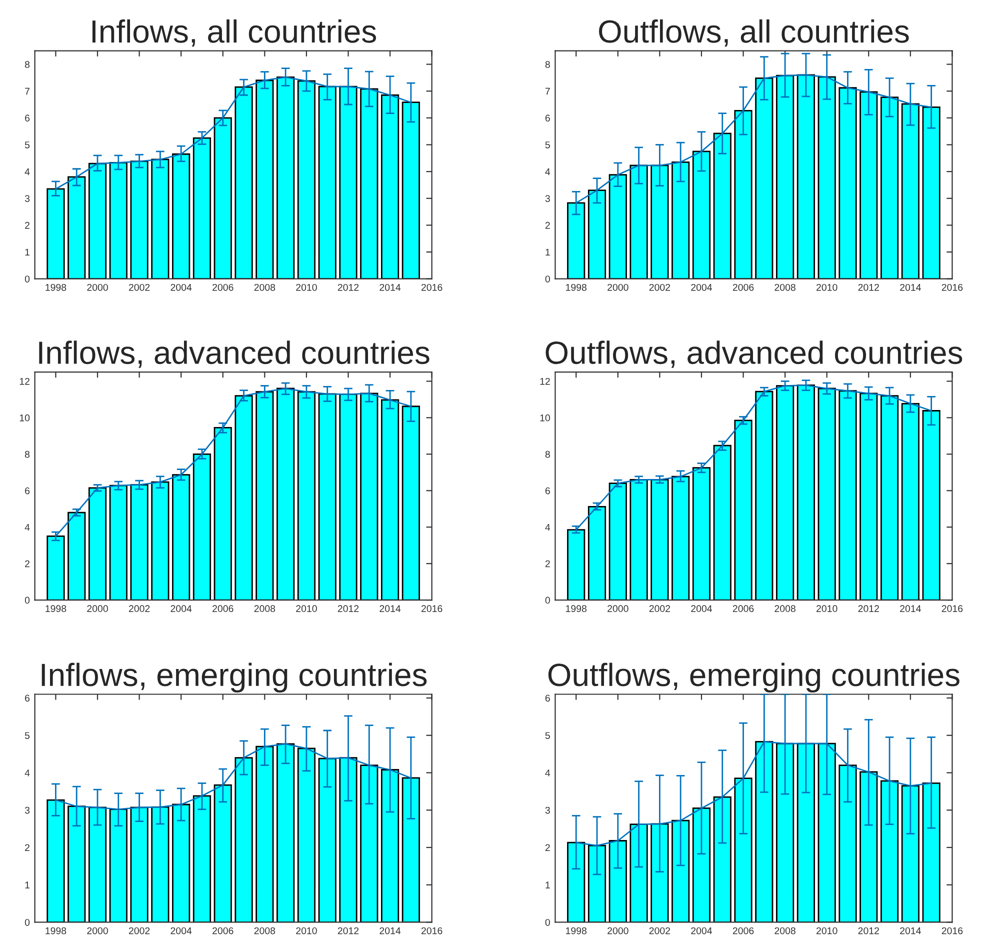 This screenshot has height=942, width=995. I want to click on chart-title: Inflows, advanced countries, so click(234, 354).